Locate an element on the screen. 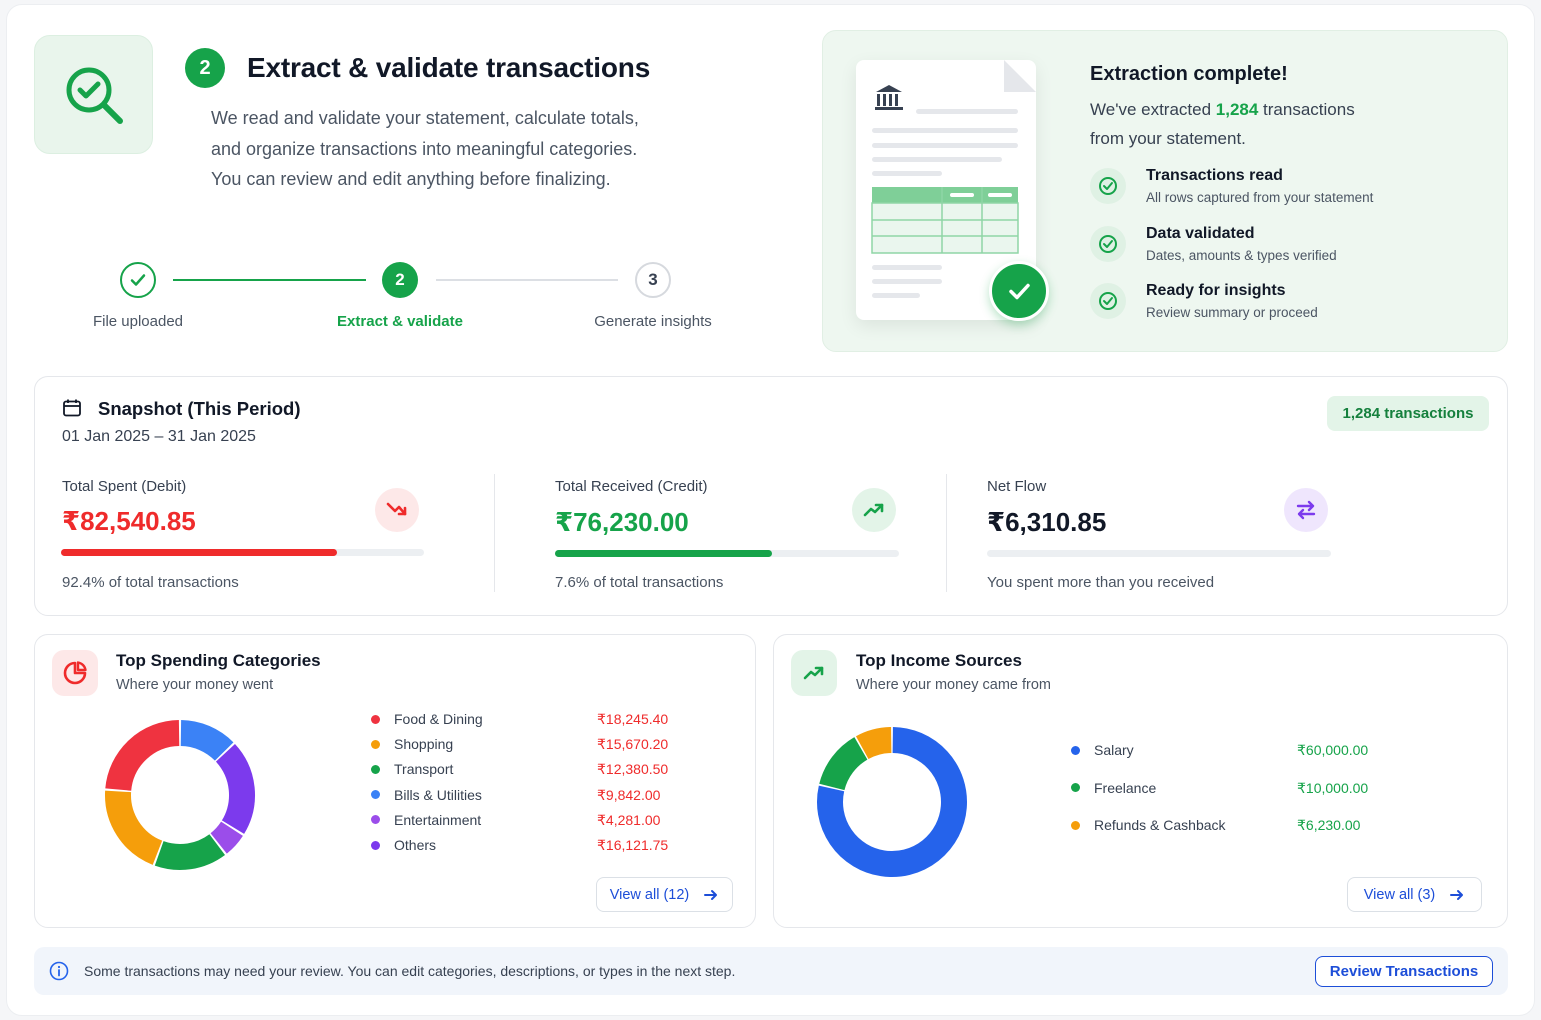 The image size is (1541, 1020). metric-value-received: ₹76,230.00 is located at coordinates (622, 522).